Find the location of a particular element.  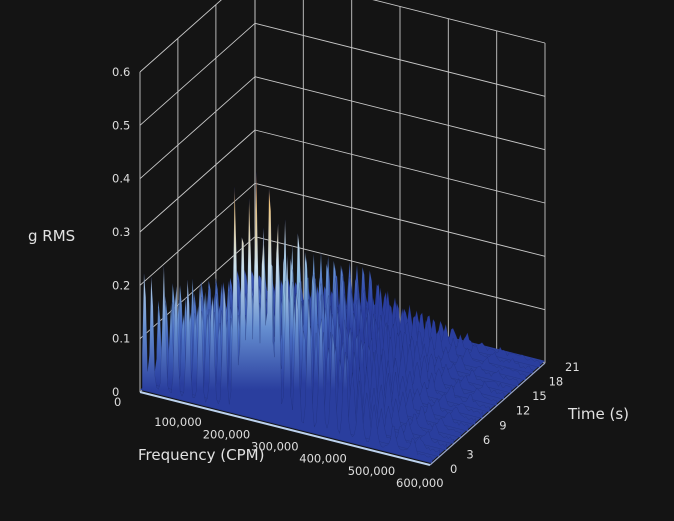

x-axis-line is located at coordinates (285, 428).